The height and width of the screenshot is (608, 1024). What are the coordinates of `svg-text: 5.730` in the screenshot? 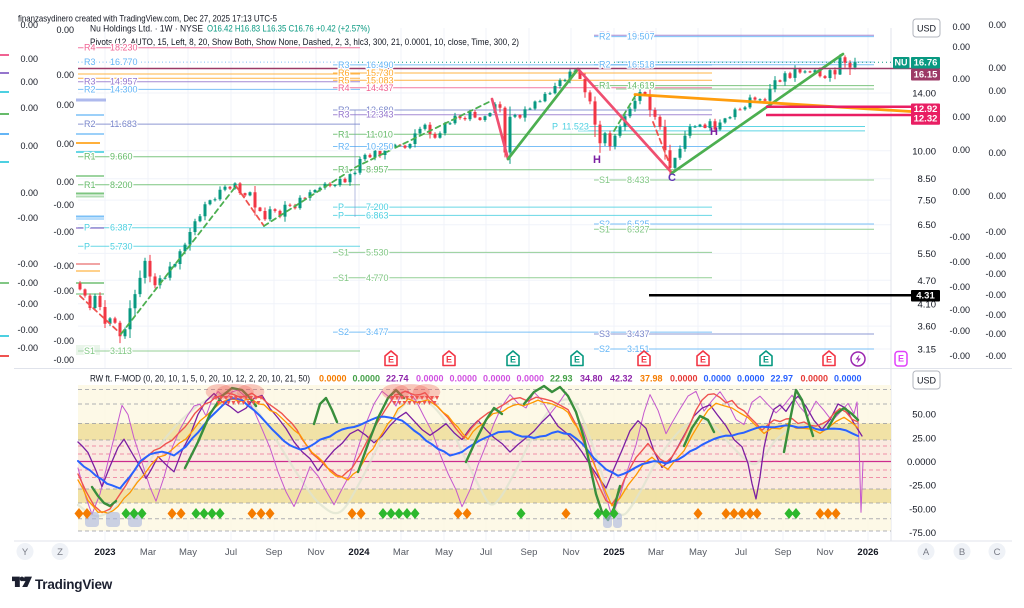 It's located at (121, 246).